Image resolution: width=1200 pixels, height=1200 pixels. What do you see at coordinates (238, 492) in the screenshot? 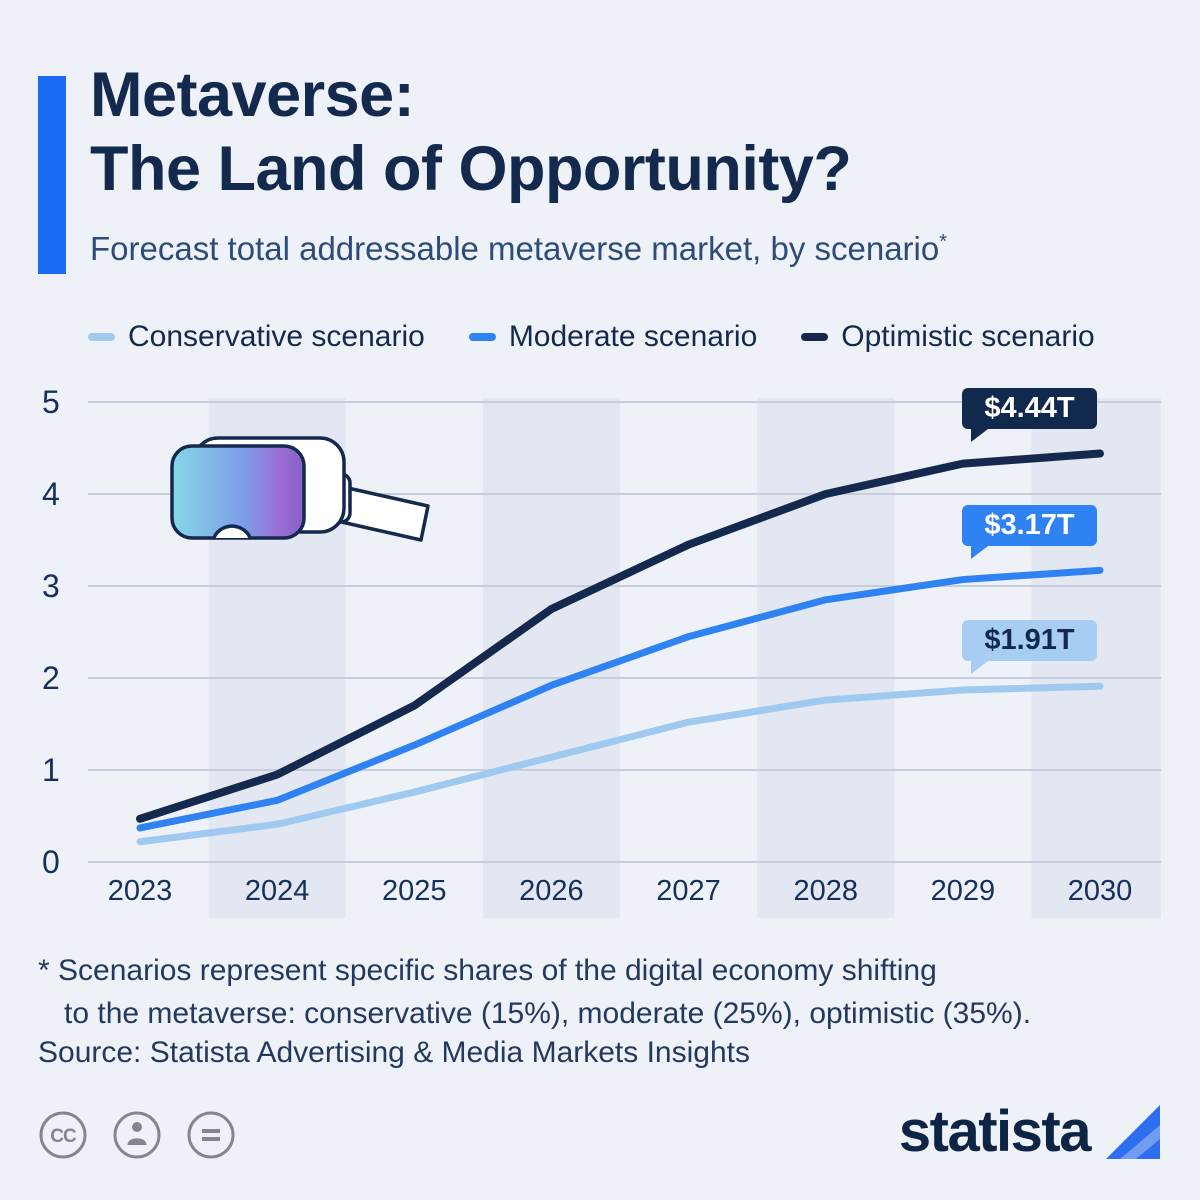
I see `vr-lens-panel` at bounding box center [238, 492].